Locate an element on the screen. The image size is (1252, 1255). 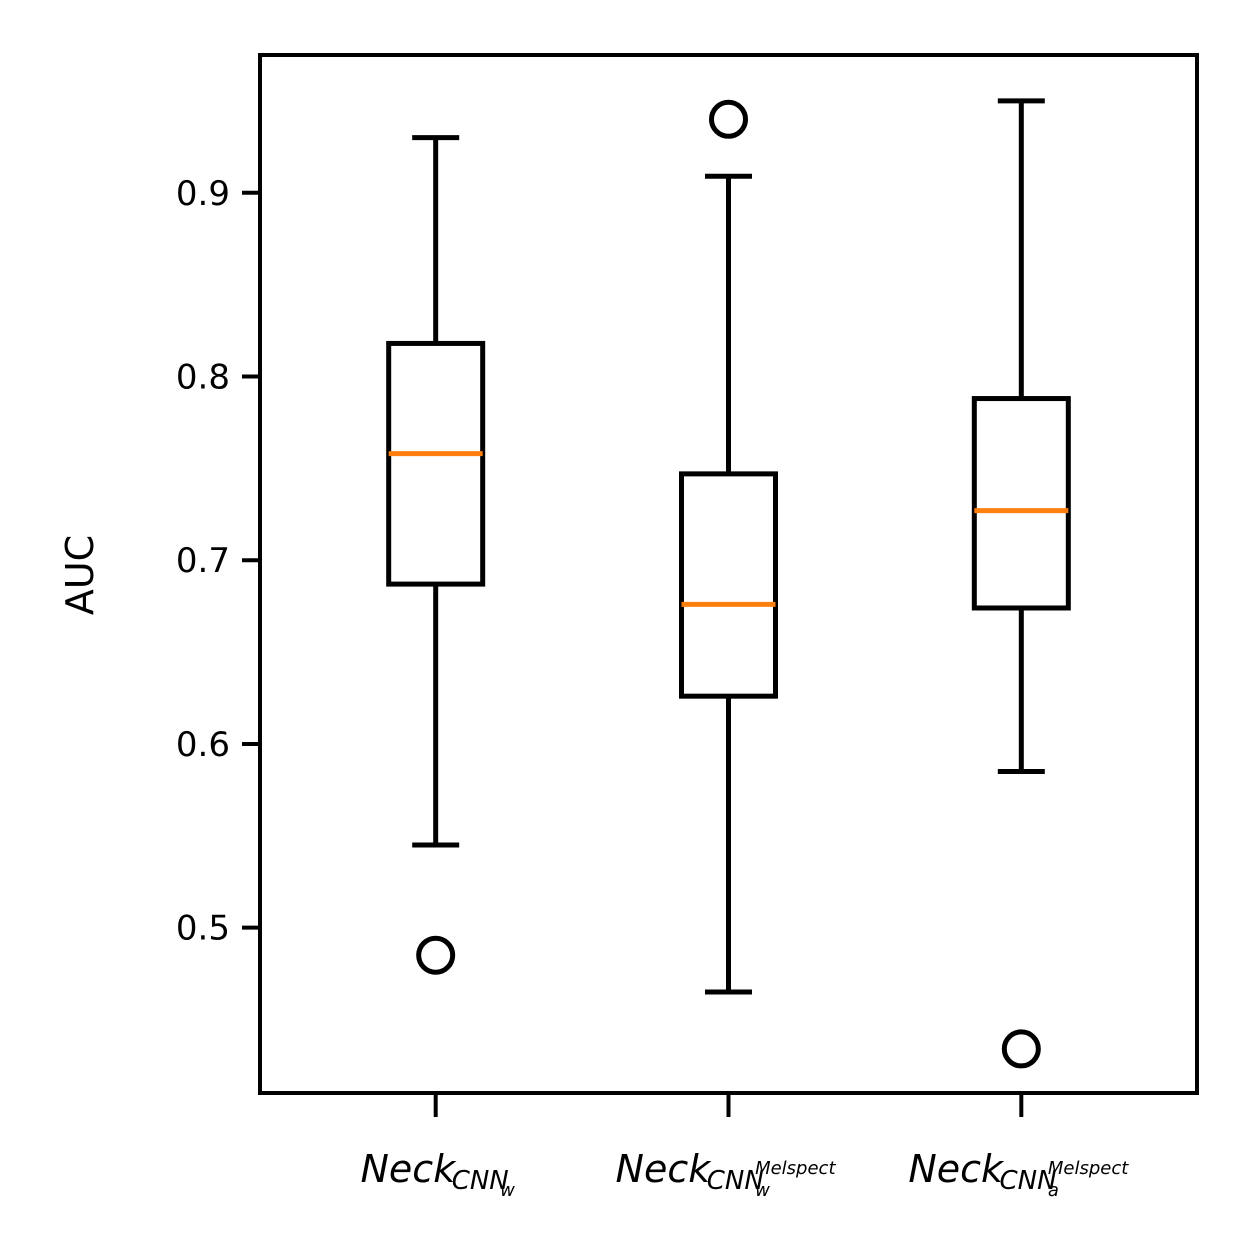
y-tick-label: 0.9 is located at coordinates (203, 194).